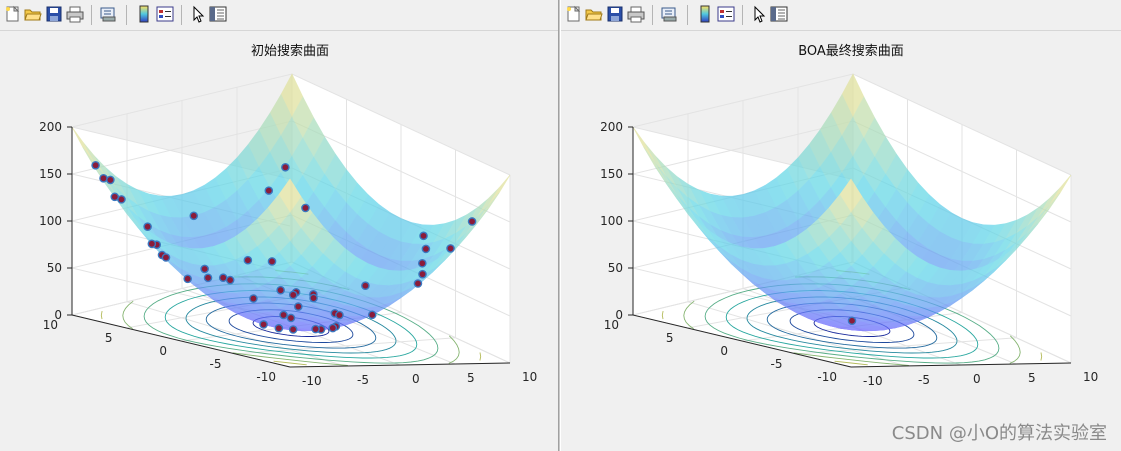 This screenshot has height=451, width=1121. Describe the element at coordinates (163, 351) in the screenshot. I see `y-tick-label: 0` at that location.